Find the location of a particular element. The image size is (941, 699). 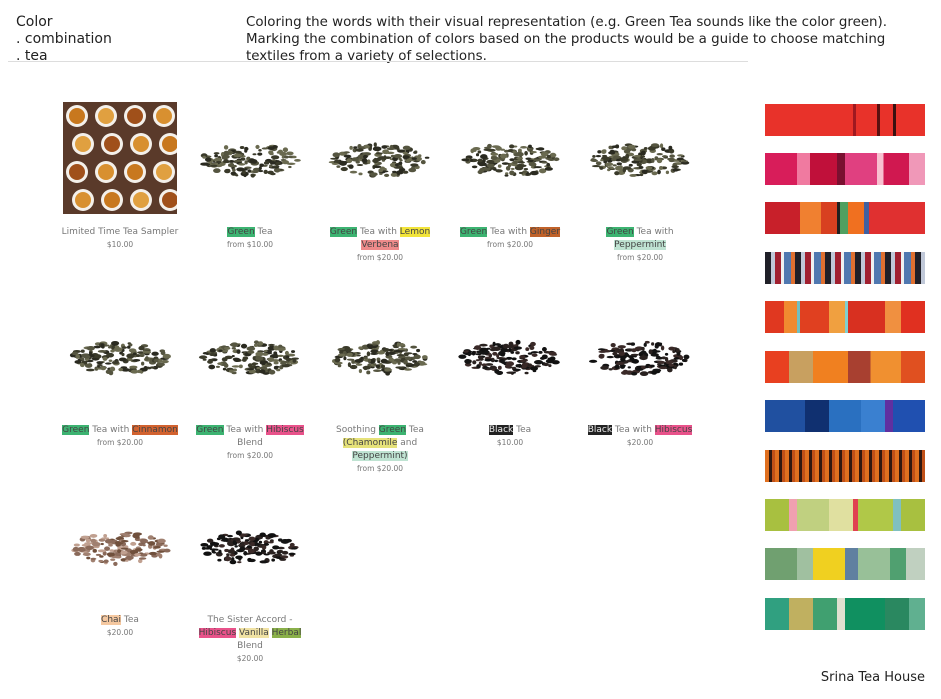

product: Green Tea with Lemon Verbena from $20.00 is located at coordinates (380, 182).